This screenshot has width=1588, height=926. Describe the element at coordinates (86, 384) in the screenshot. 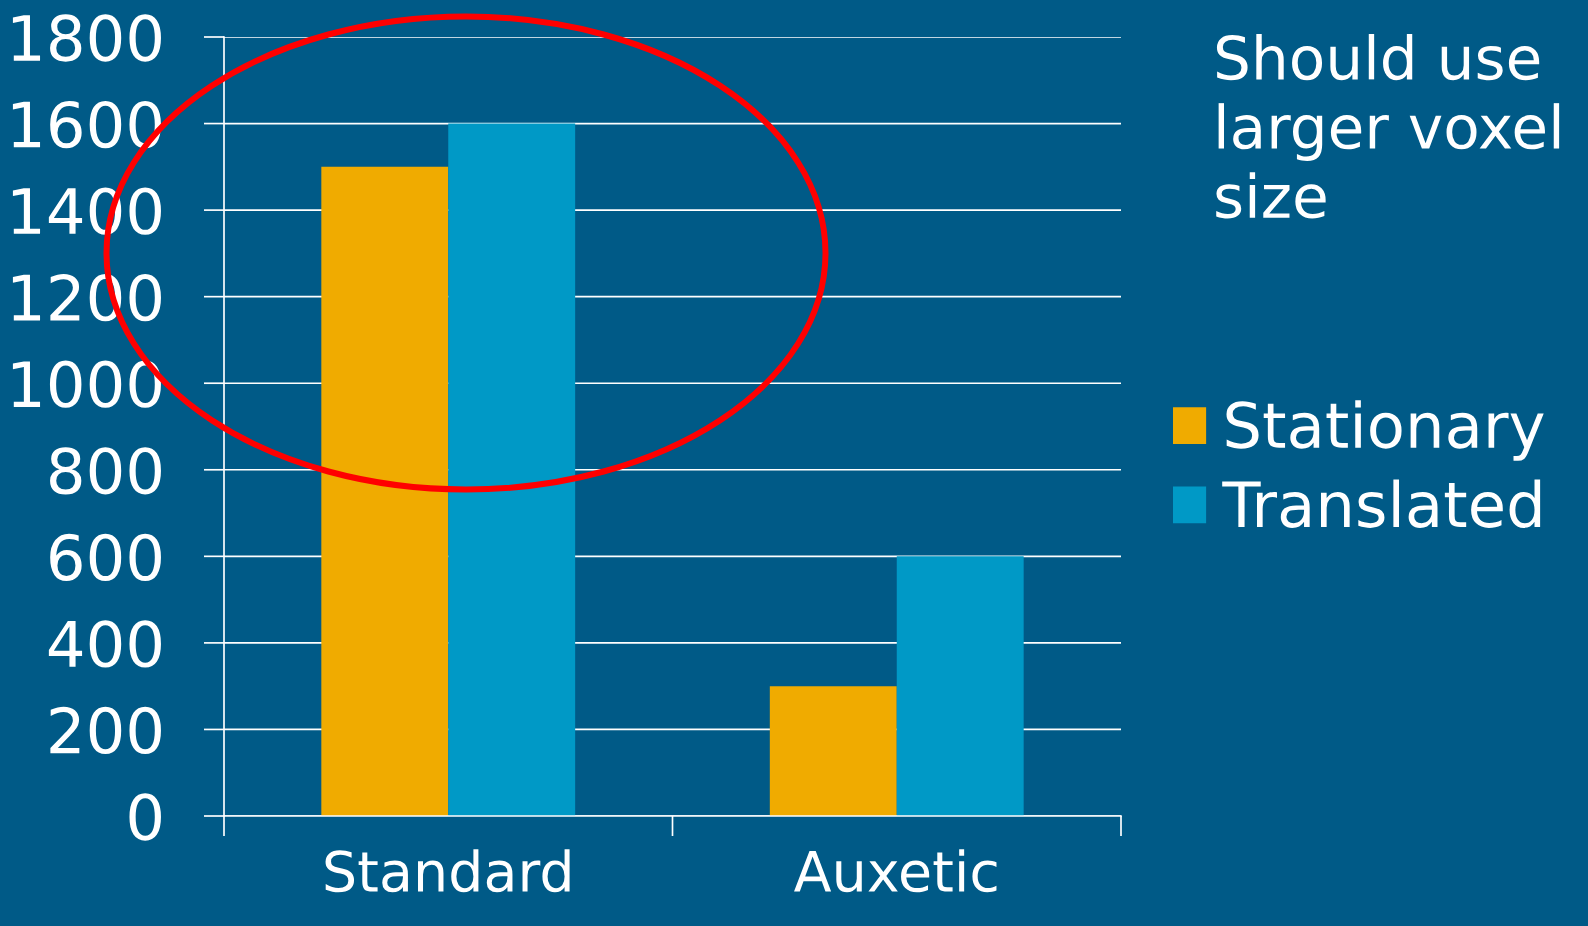

I see `y-tick-label: 1000` at that location.